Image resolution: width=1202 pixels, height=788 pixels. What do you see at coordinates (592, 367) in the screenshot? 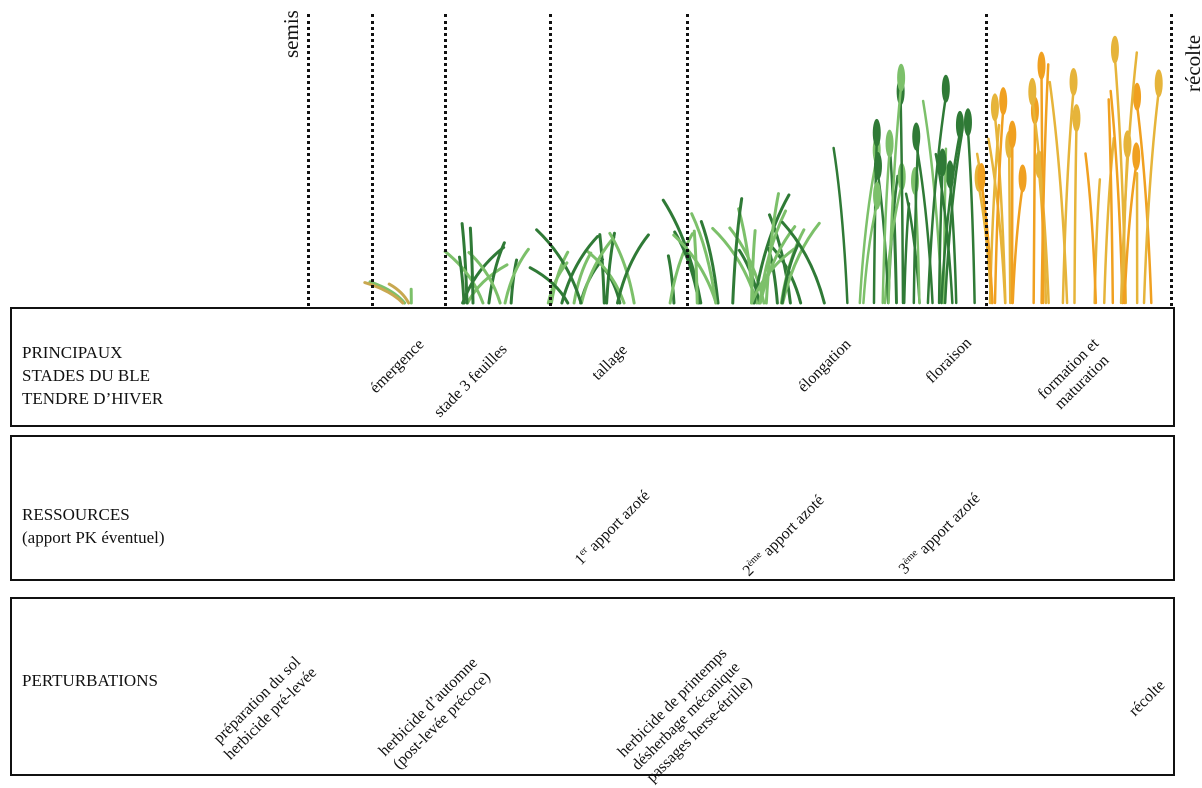
I see `stages-box: PRINCIPAUX STADES DU BLE TENDRE D’HIVER` at bounding box center [592, 367].